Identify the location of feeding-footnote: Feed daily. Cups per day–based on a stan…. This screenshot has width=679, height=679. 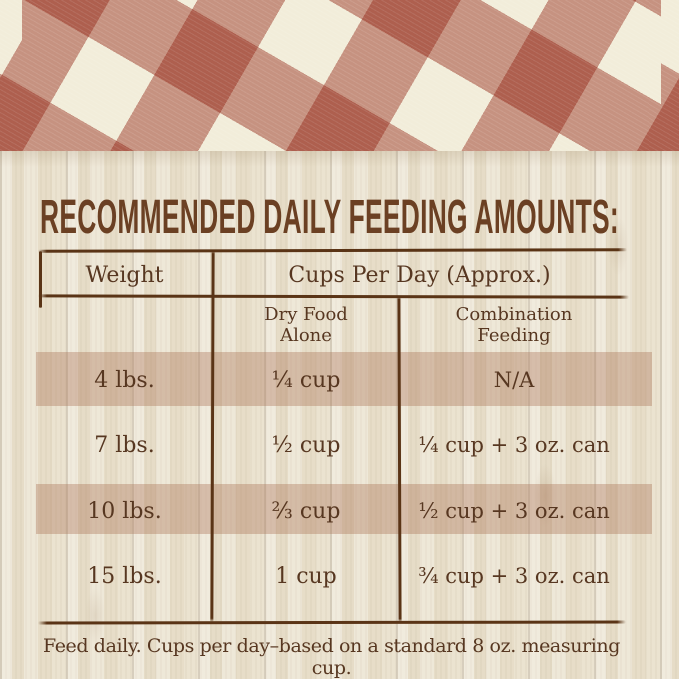
(331, 657).